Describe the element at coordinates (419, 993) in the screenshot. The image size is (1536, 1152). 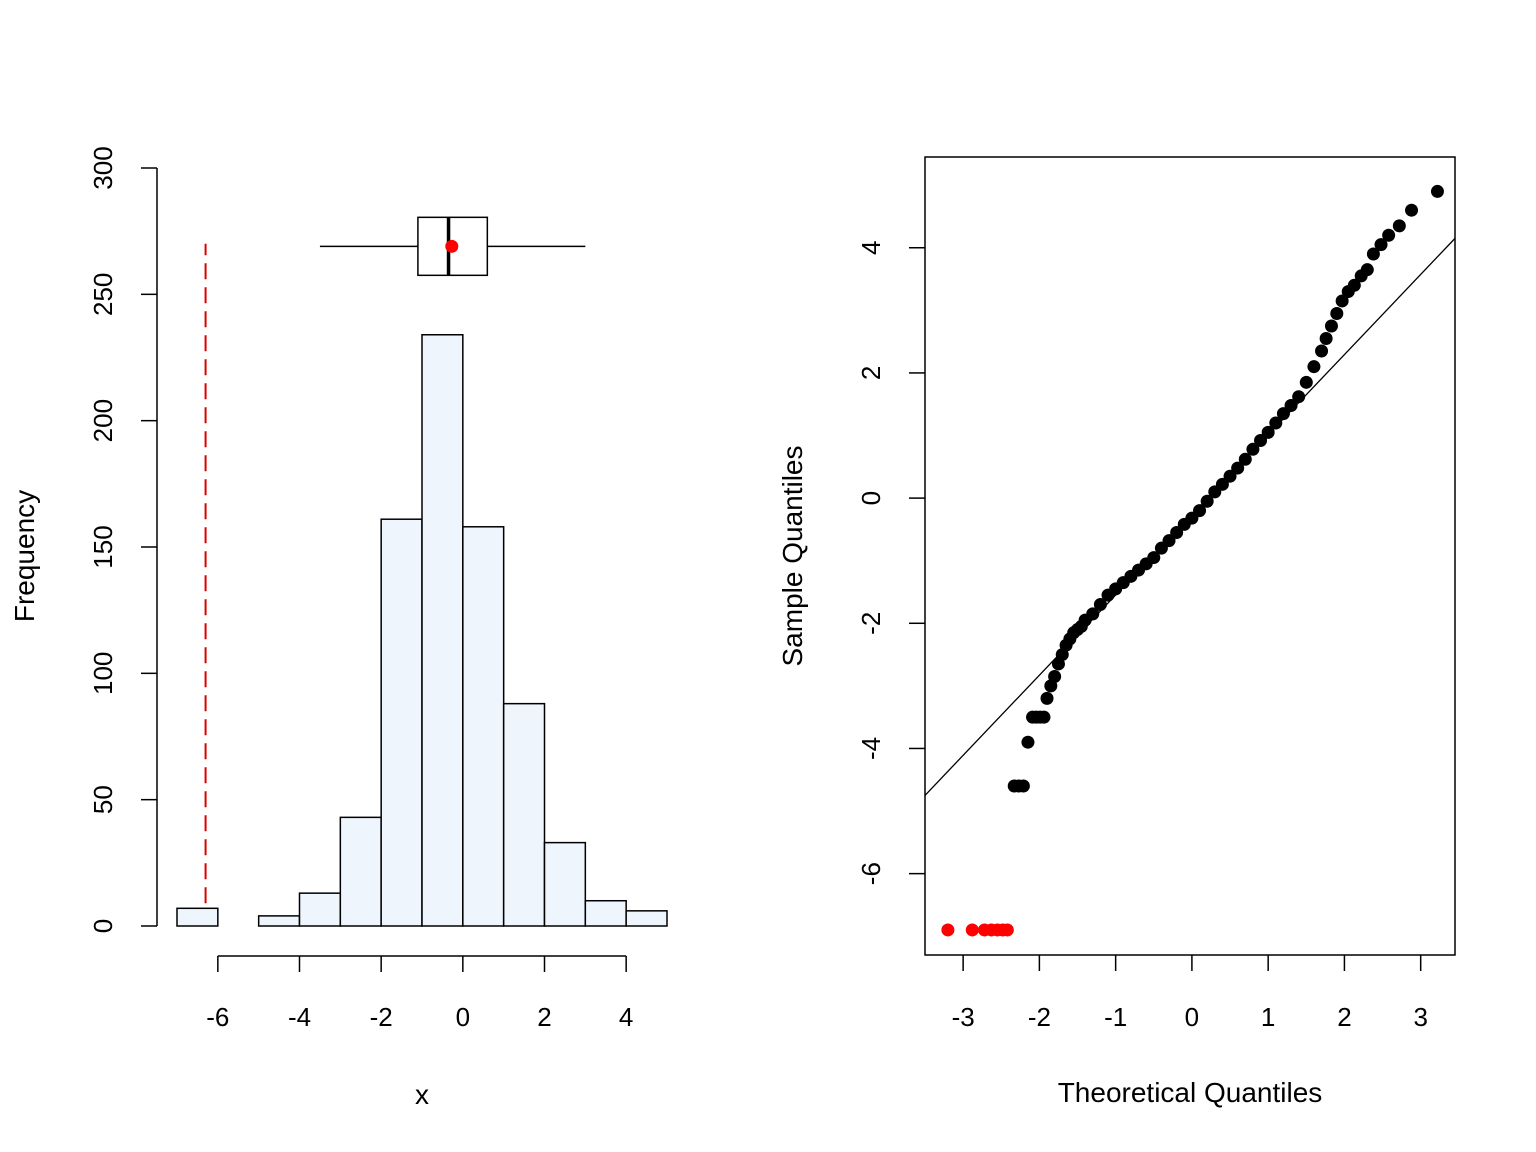
I see `histogram-x-axis: -6 -4 -2 0 2 4` at that location.